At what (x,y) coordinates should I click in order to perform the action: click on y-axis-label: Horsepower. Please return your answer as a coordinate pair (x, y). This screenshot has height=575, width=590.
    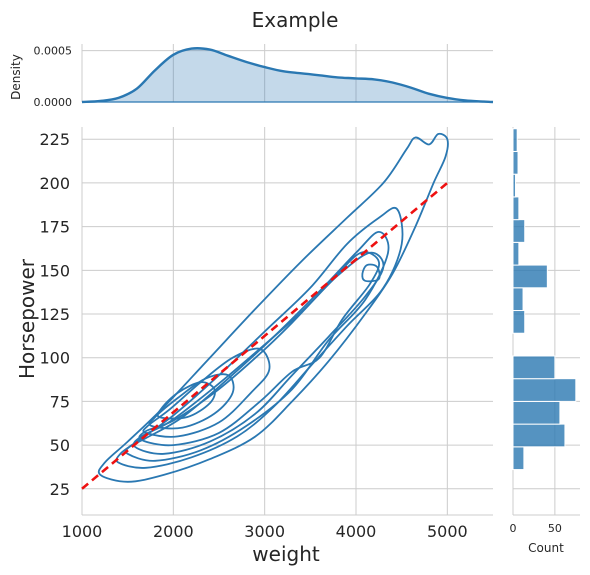
    Looking at the image, I should click on (27, 318).